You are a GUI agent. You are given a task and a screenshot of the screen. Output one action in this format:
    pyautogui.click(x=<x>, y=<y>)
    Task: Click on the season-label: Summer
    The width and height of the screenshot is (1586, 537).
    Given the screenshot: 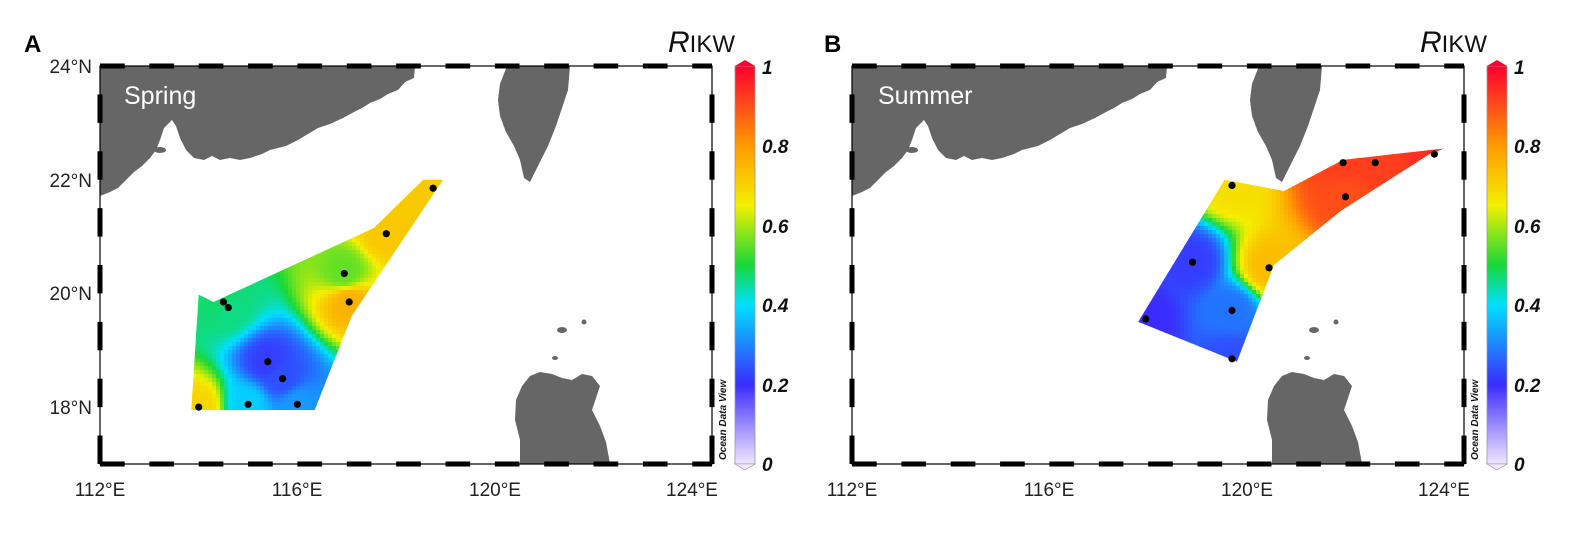 What is the action you would take?
    pyautogui.click(x=925, y=96)
    